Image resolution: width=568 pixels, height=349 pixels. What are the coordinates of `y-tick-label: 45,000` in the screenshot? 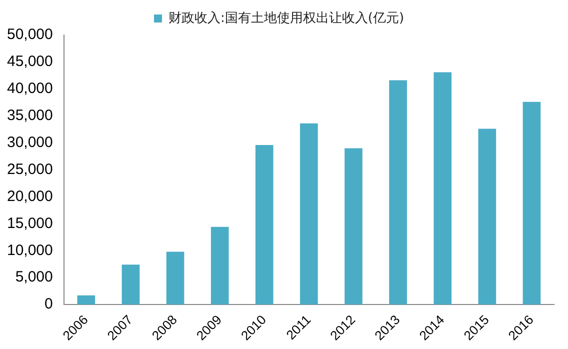 It's located at (29, 61).